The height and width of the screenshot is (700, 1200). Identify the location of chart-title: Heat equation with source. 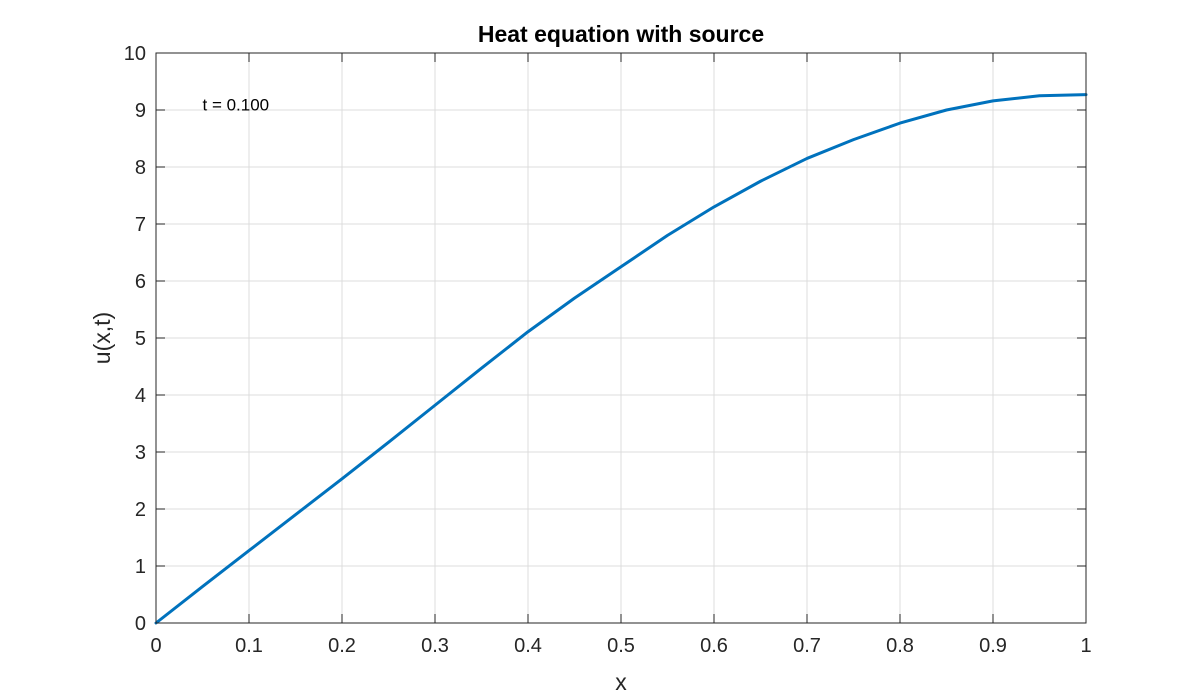
(621, 34).